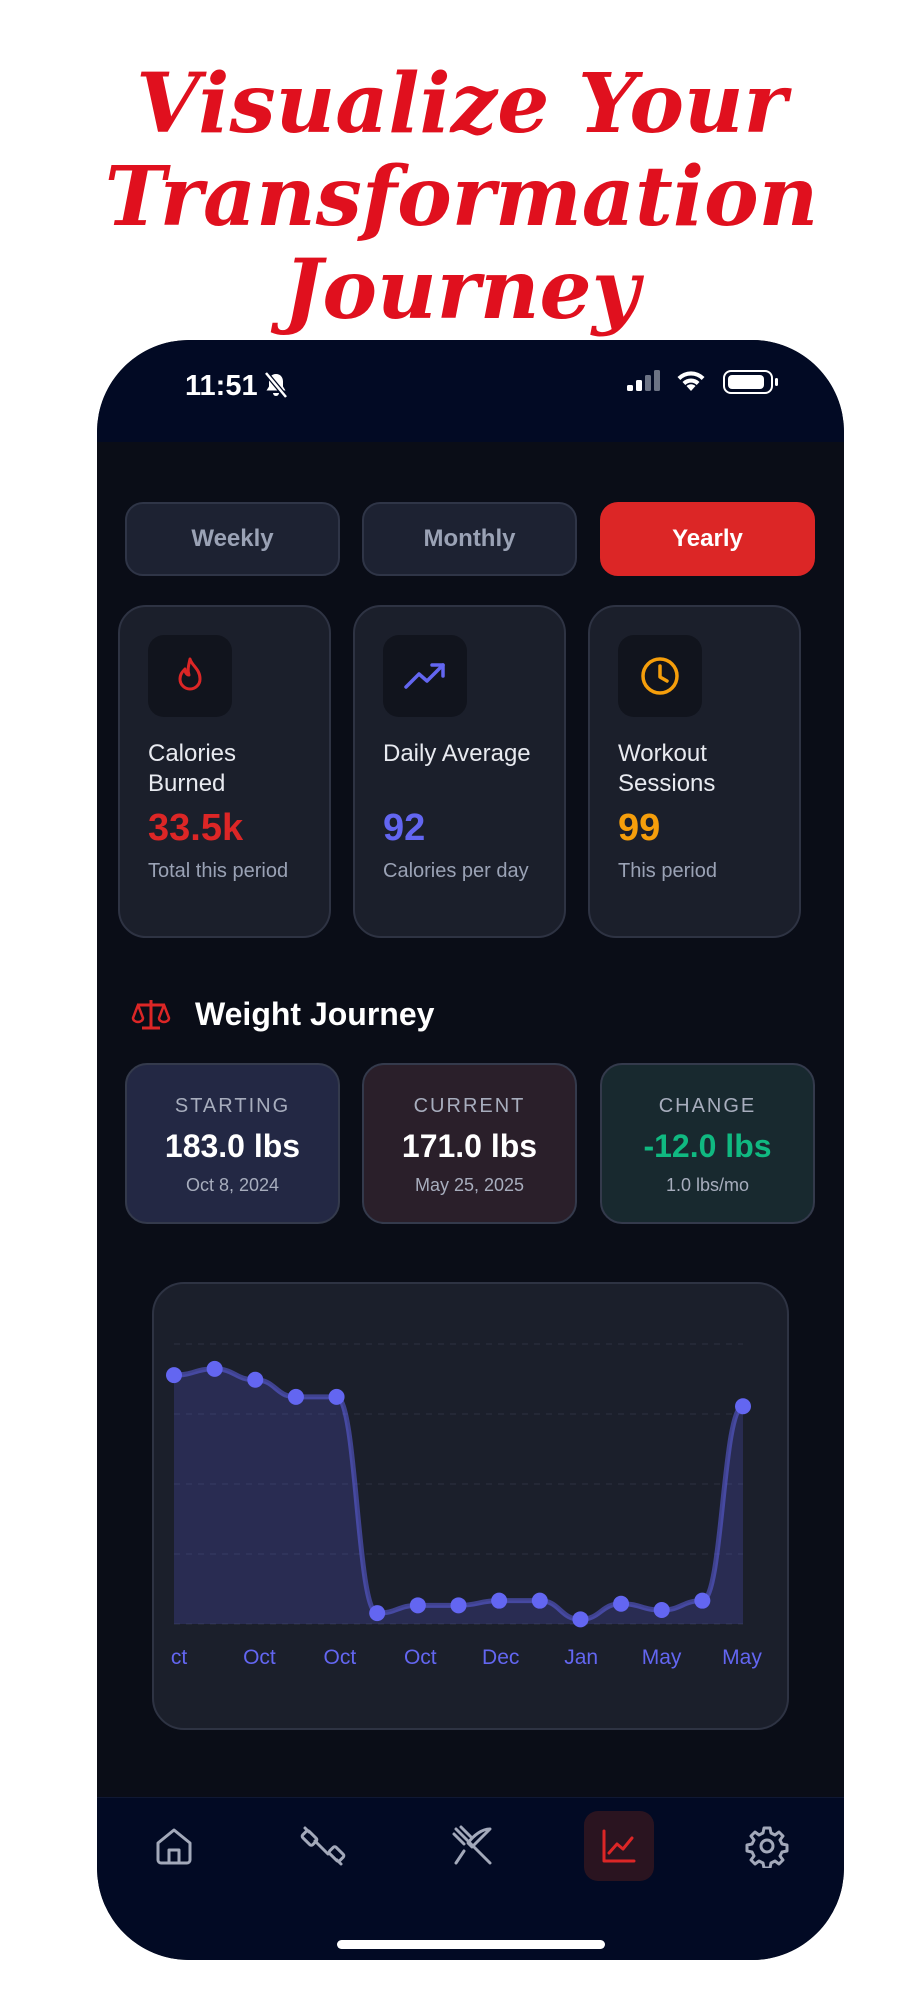 Image resolution: width=923 pixels, height=2000 pixels. Describe the element at coordinates (218, 871) in the screenshot. I see `stat-subtitle: Total this period` at that location.